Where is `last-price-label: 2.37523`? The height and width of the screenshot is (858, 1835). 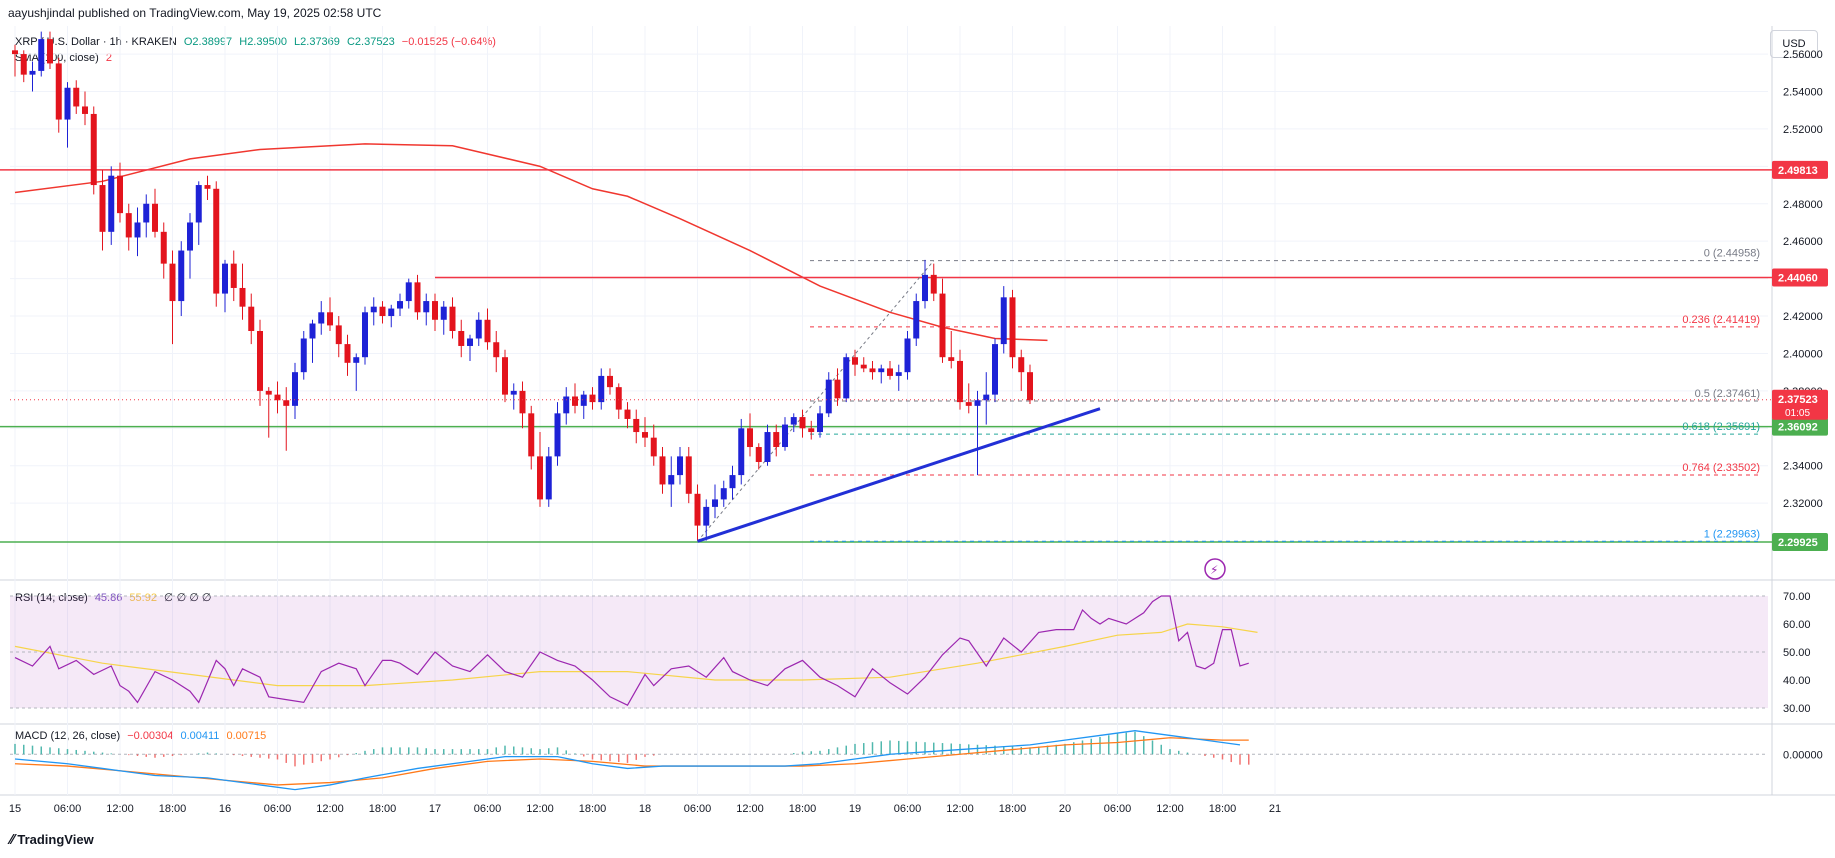 last-price-label: 2.37523 is located at coordinates (1798, 400).